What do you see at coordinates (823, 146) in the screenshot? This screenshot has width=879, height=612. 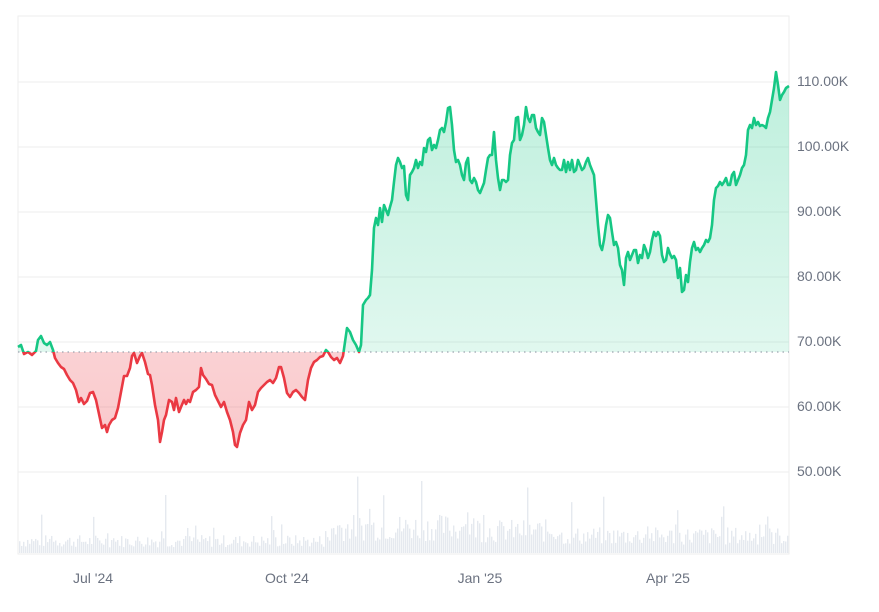 I see `y-tick-label: 100.00K` at bounding box center [823, 146].